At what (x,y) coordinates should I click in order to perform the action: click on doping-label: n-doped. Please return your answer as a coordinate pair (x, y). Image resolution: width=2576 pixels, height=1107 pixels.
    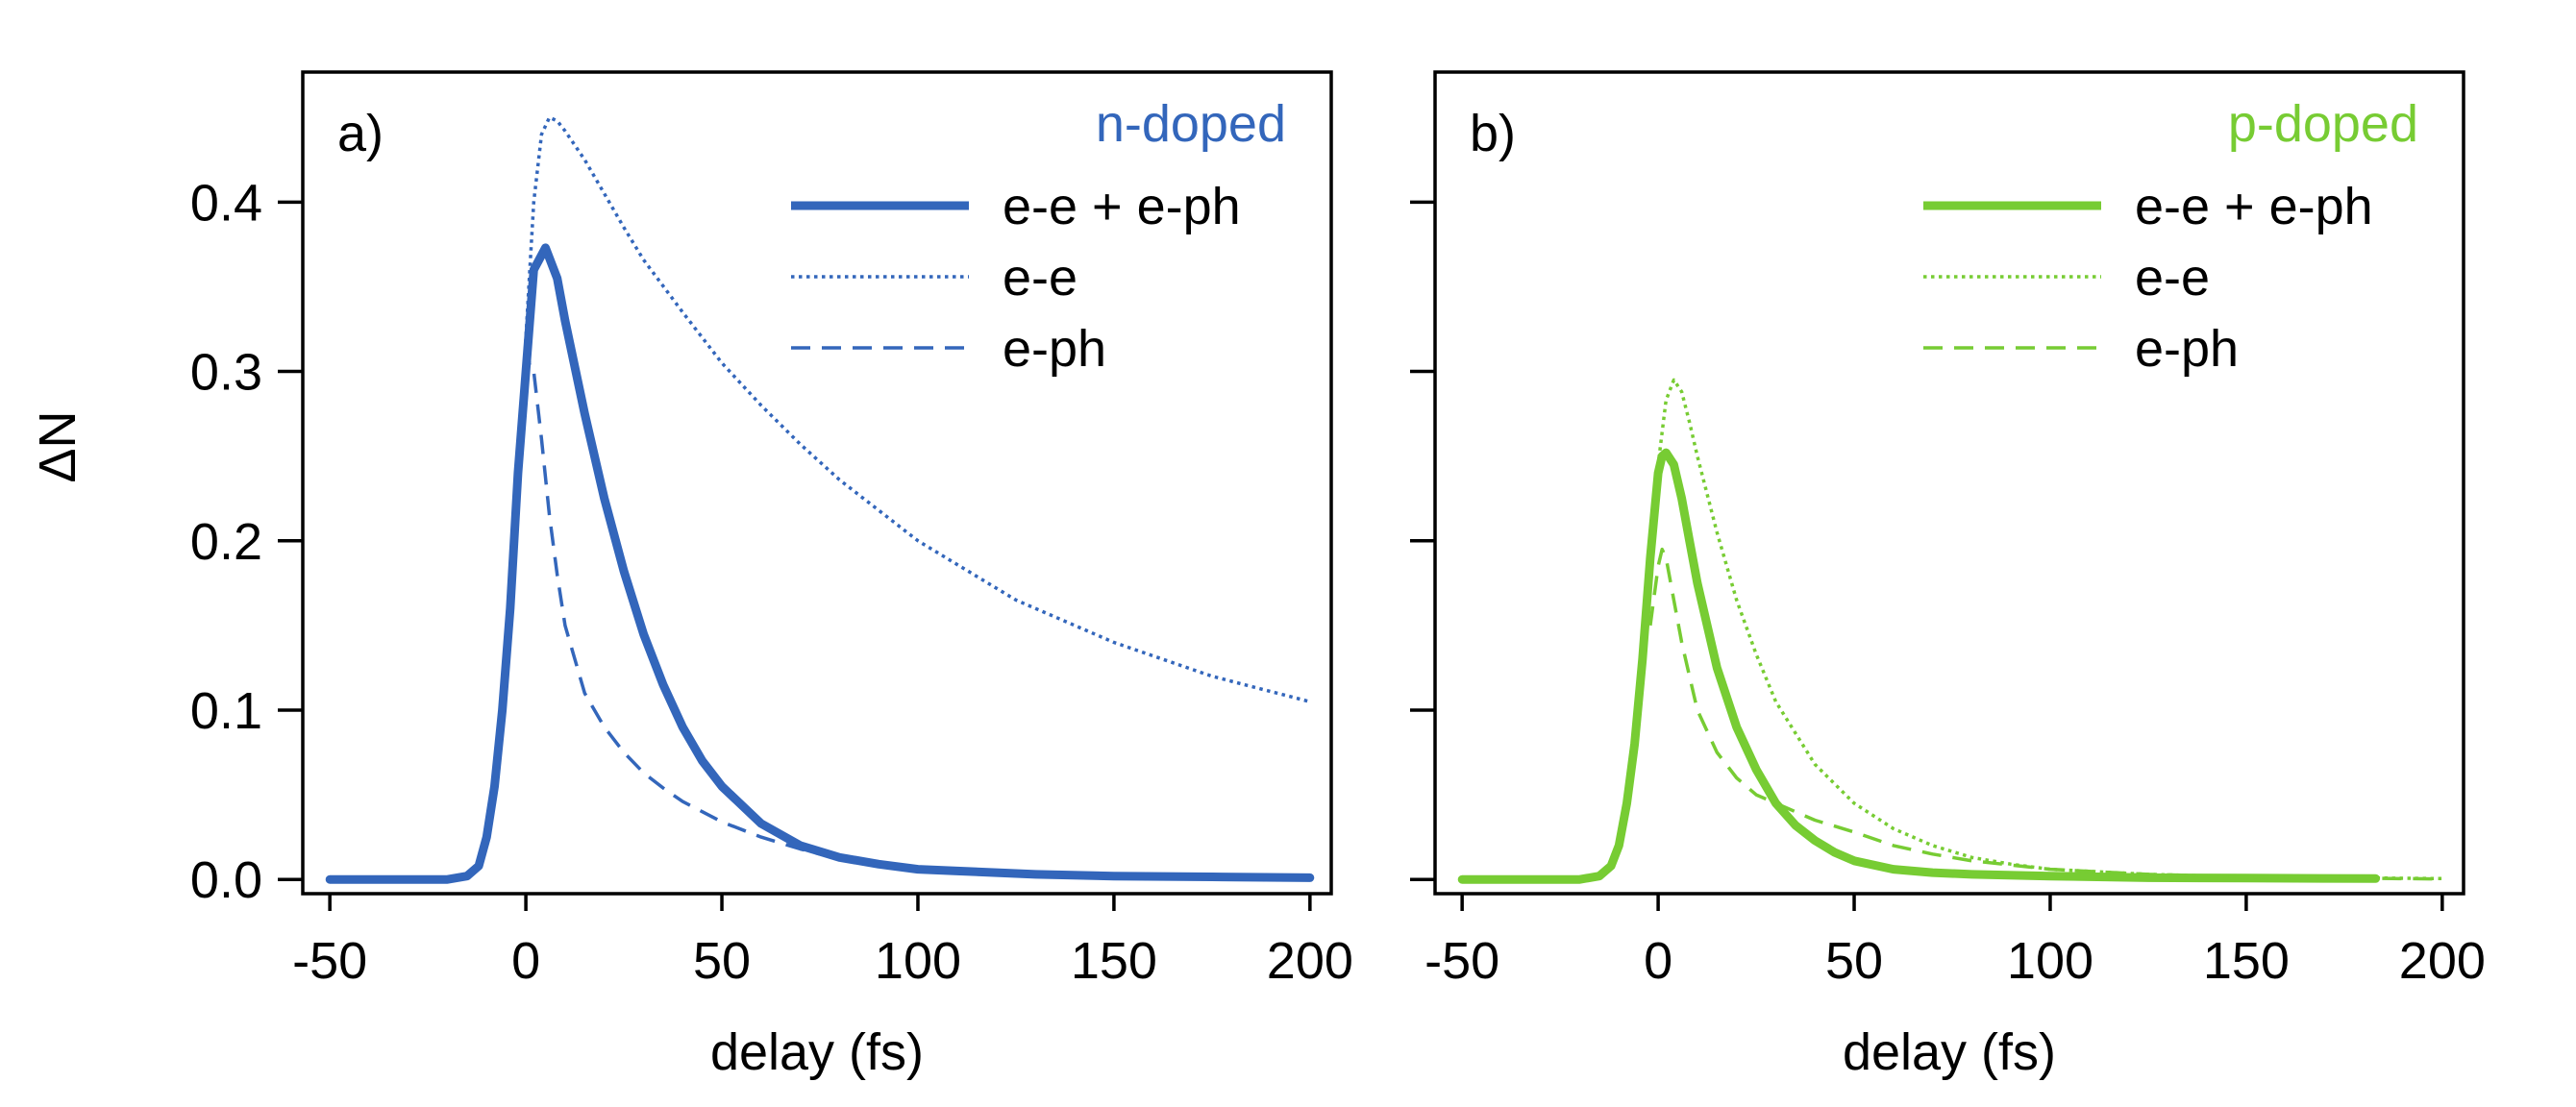
    Looking at the image, I should click on (1191, 124).